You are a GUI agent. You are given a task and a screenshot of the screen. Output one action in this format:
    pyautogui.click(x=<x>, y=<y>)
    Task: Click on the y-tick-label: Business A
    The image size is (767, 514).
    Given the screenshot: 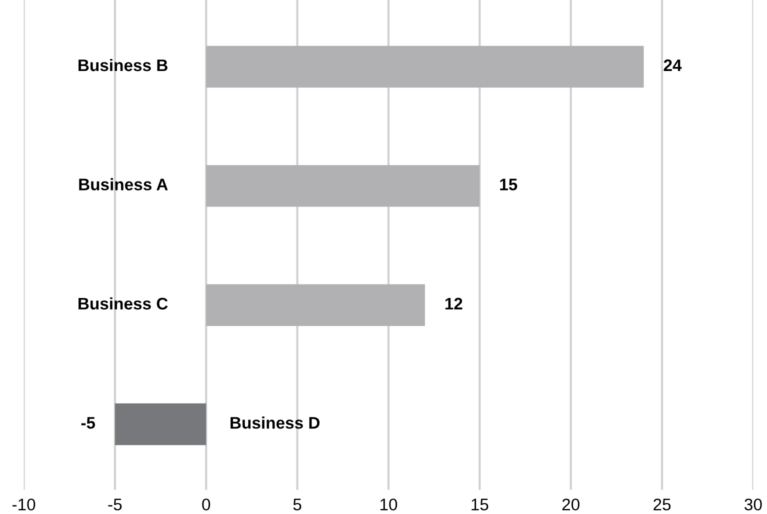 What is the action you would take?
    pyautogui.click(x=123, y=184)
    